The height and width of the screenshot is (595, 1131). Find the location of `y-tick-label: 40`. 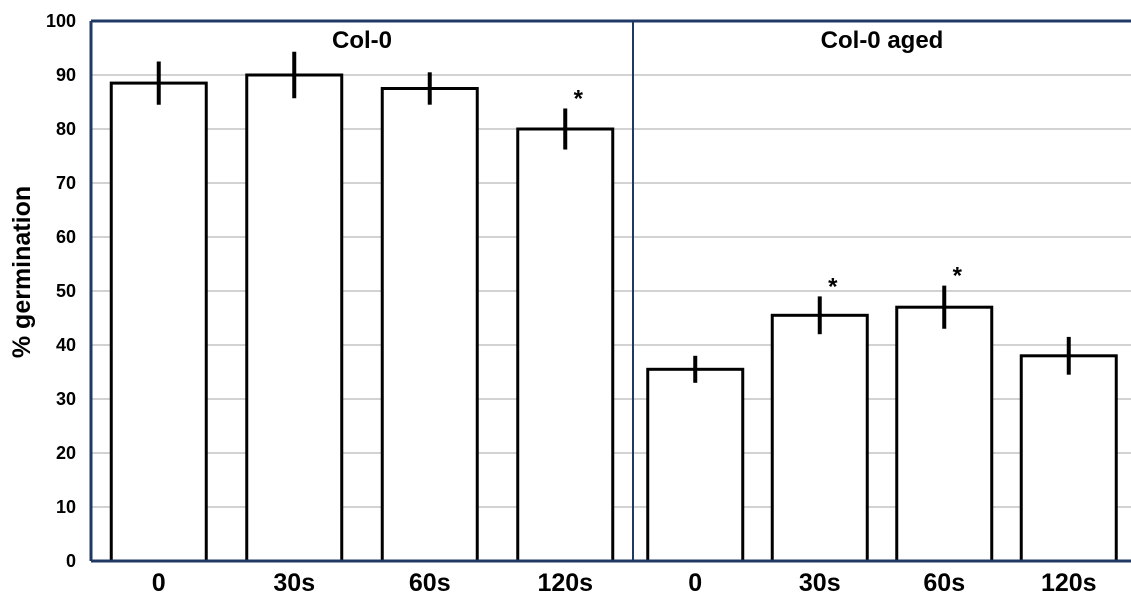

y-tick-label: 40 is located at coordinates (66, 345).